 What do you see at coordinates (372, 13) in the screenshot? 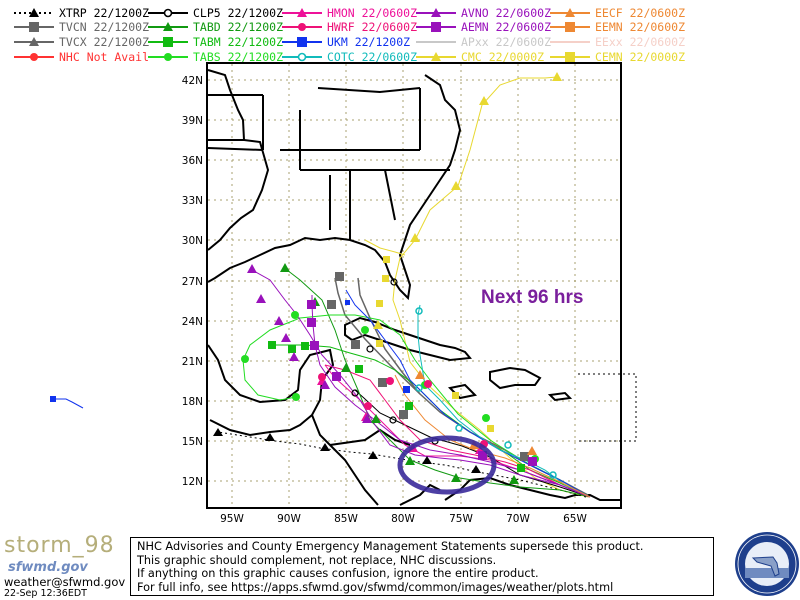
I see `legend-label: HMON 22/0600Z` at bounding box center [372, 13].